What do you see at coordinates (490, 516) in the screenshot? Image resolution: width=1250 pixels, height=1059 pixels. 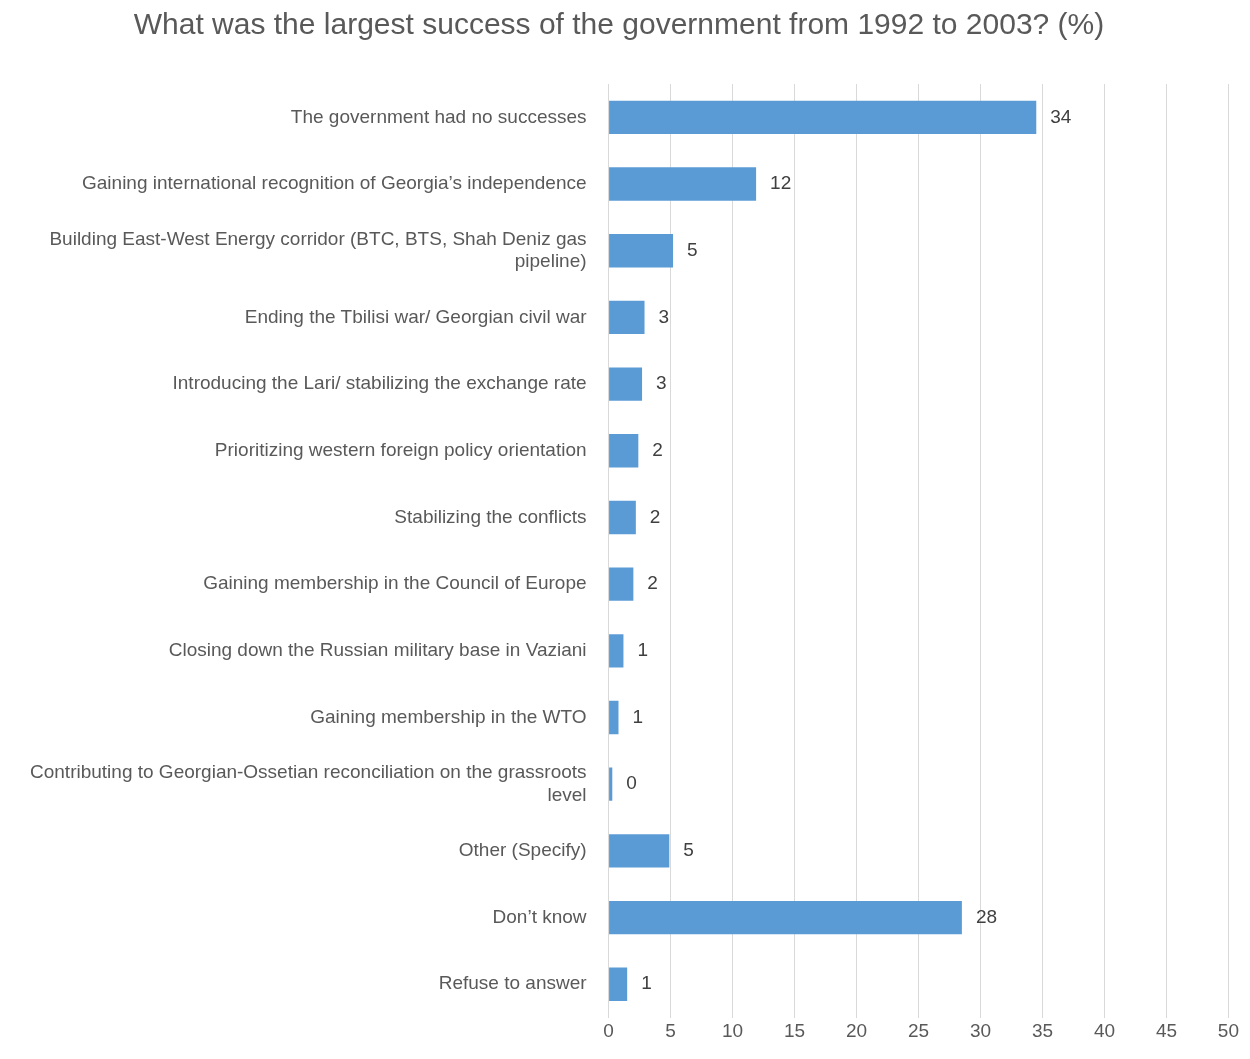 I see `y-tick-label: Stabilizing the conflicts` at bounding box center [490, 516].